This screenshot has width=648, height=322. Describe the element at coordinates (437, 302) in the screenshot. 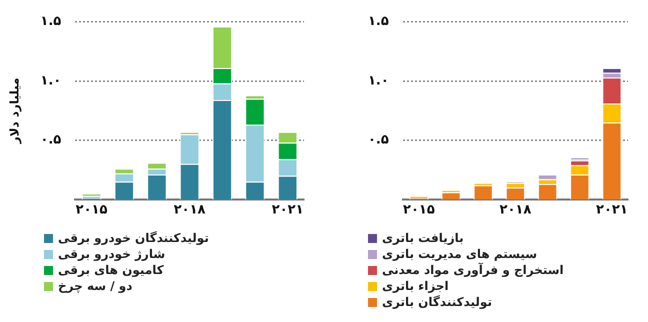

I see `legend-label: تولیدکنندگان باتری` at that location.